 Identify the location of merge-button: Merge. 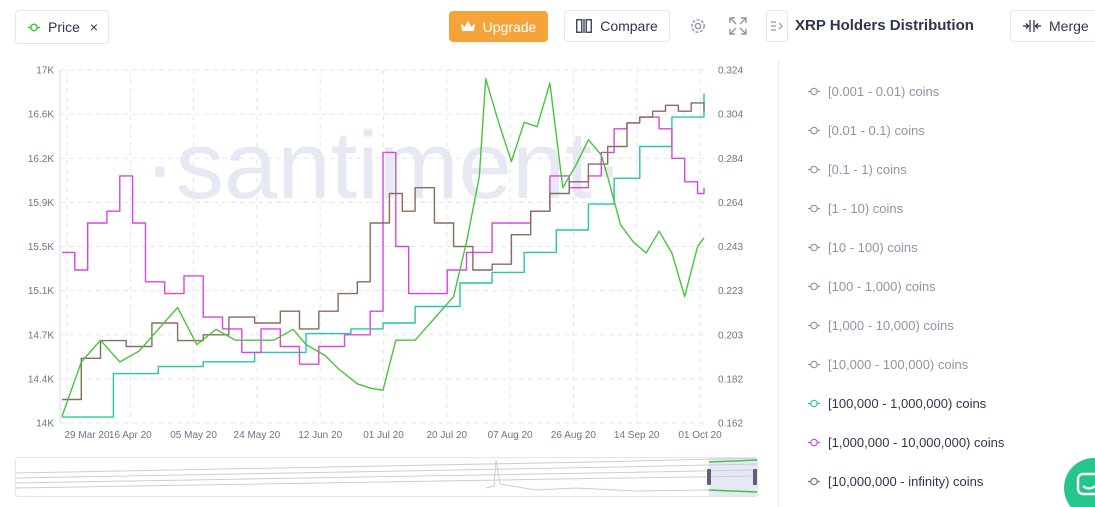
(1052, 26).